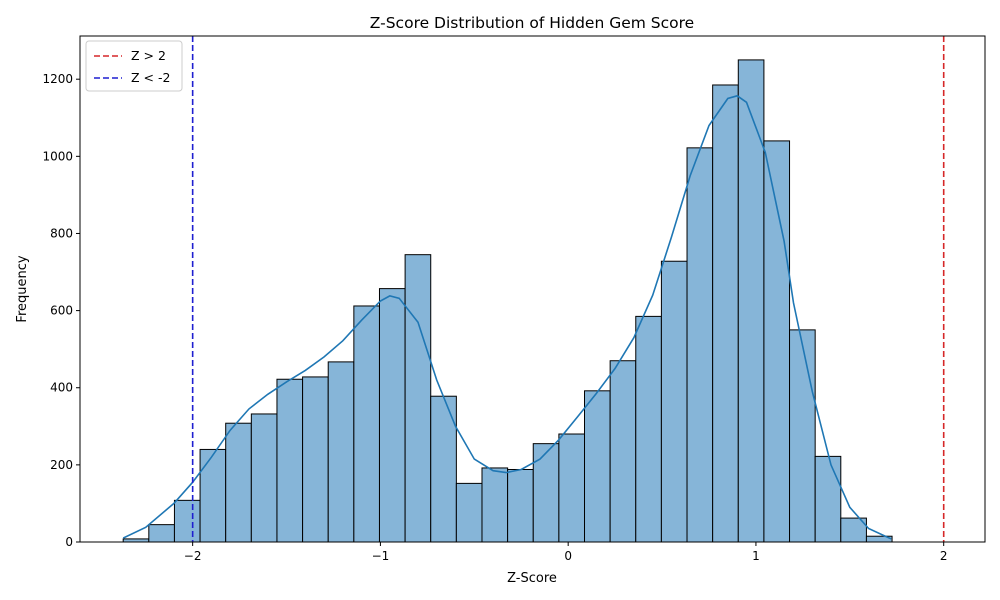  Describe the element at coordinates (532, 578) in the screenshot. I see `x-axis-label: Z-Score` at that location.